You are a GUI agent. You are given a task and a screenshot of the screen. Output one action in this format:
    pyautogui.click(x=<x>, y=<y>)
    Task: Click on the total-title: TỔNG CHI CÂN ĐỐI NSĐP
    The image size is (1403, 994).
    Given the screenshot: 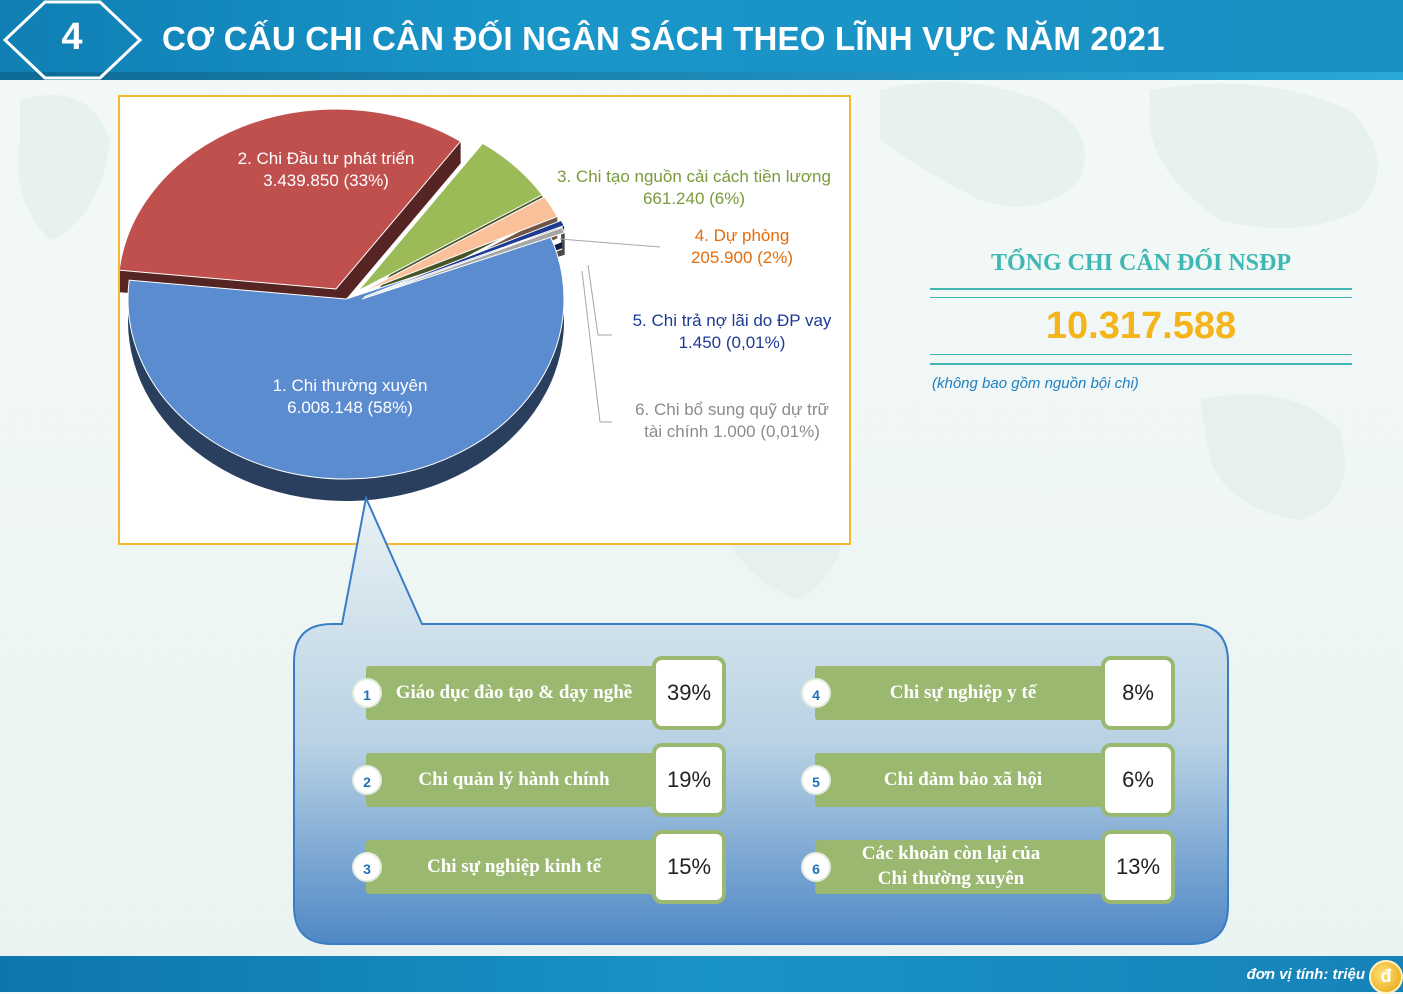 What is the action you would take?
    pyautogui.click(x=1141, y=263)
    